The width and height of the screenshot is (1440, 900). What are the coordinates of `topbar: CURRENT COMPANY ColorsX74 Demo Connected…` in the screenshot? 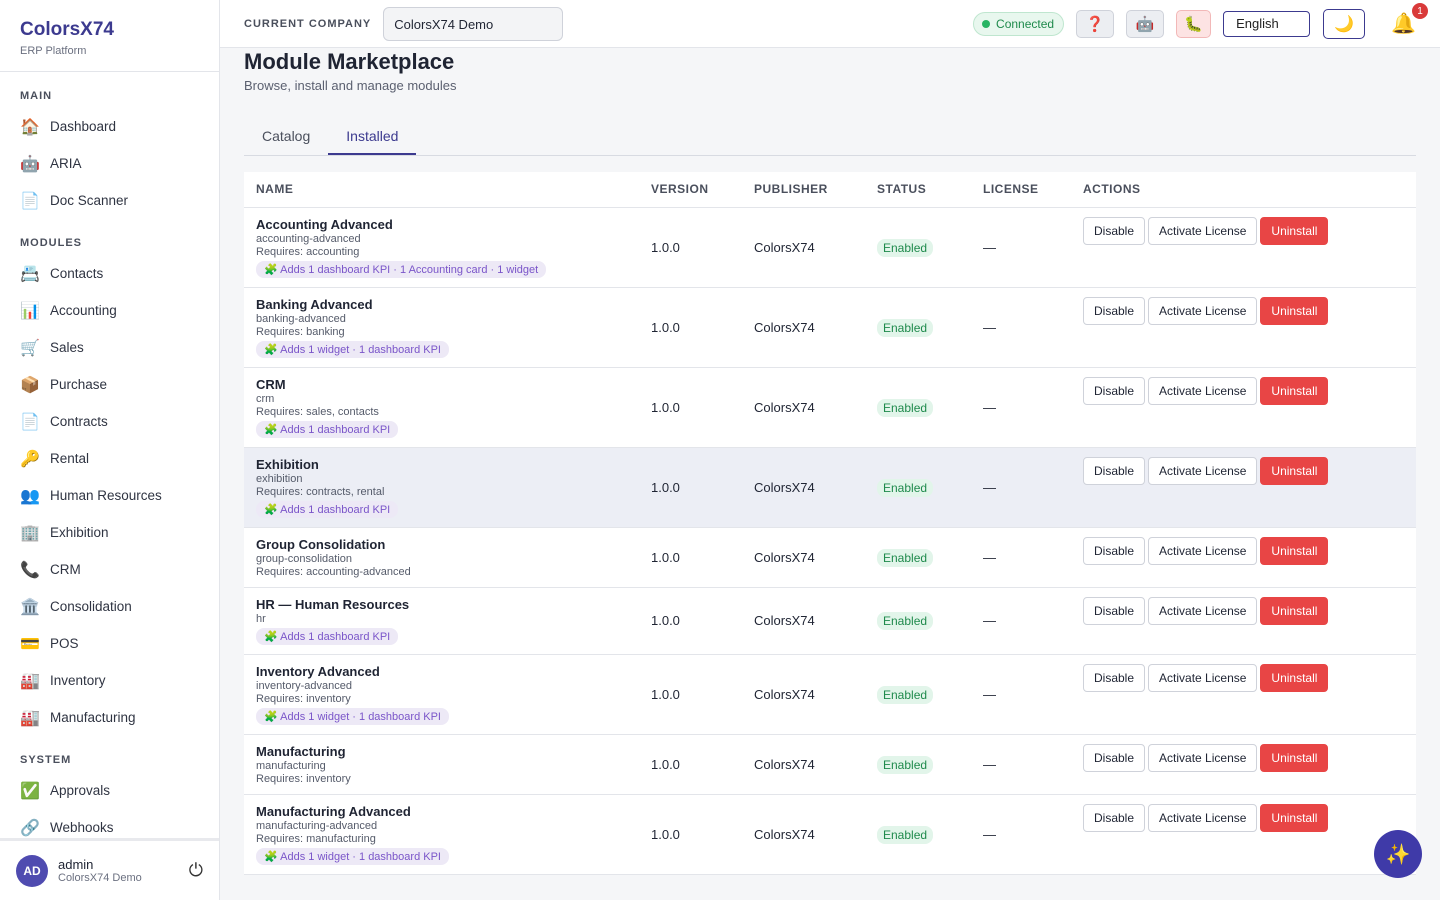 It's located at (830, 24).